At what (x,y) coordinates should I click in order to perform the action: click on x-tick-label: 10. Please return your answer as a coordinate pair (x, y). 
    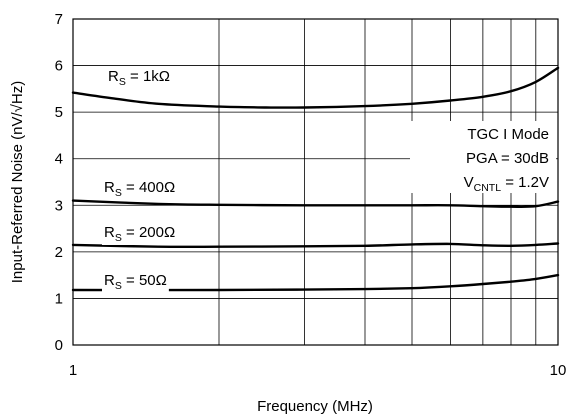
    Looking at the image, I should click on (558, 370).